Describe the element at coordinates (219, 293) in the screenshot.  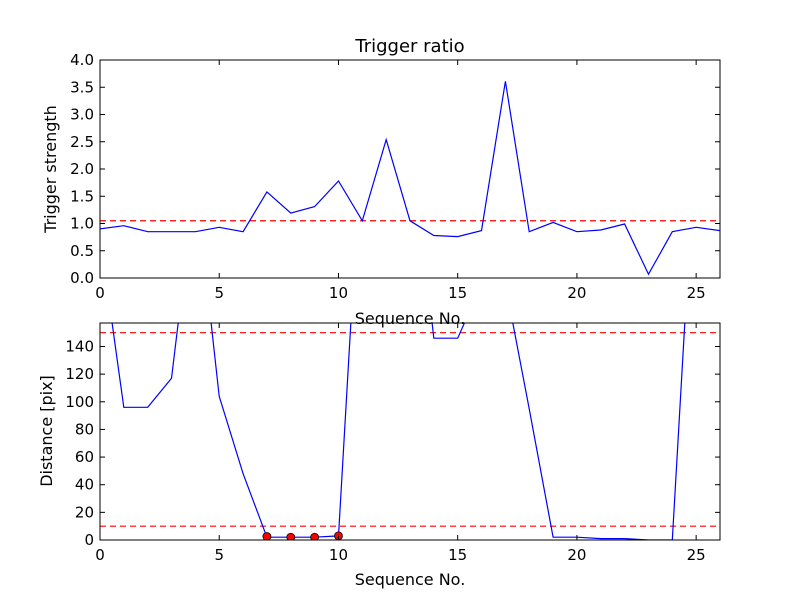
I see `top-x-tick-label: 5` at that location.